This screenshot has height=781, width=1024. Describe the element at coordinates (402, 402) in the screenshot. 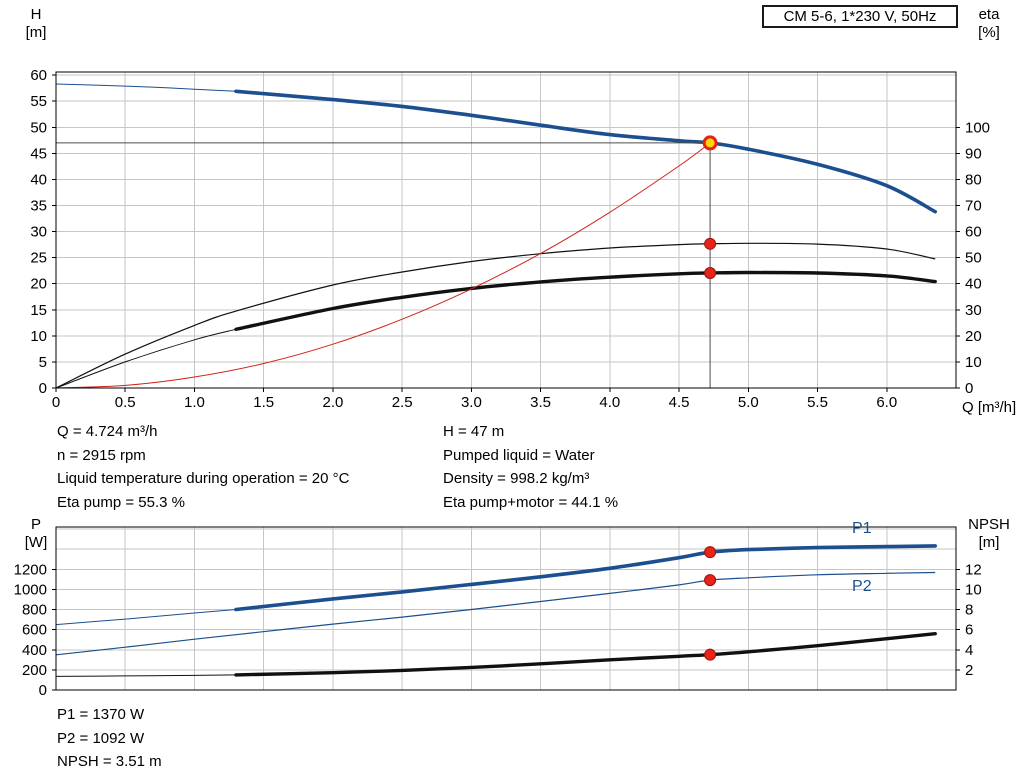

I see `x-tick-label: 2.5` at that location.